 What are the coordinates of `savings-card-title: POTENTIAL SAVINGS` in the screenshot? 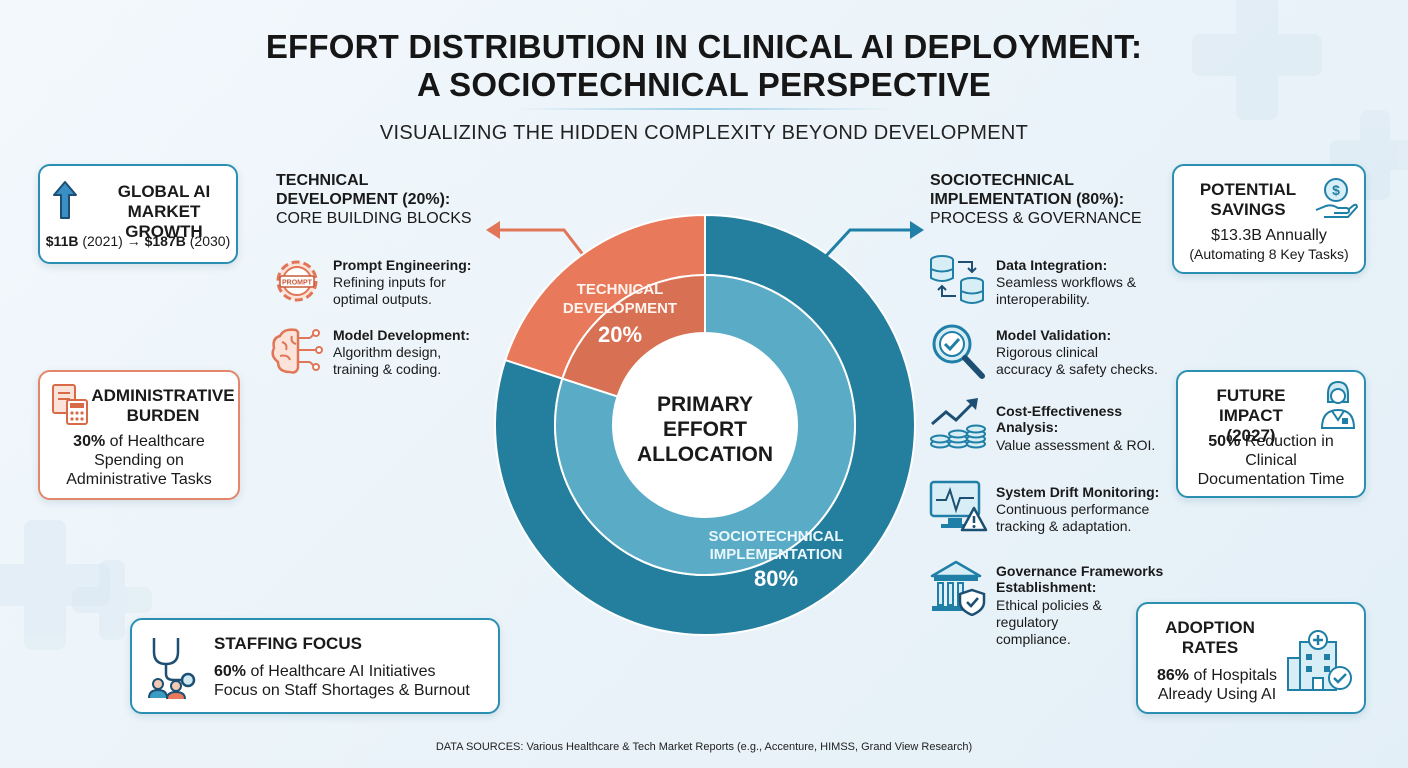 It's located at (1248, 200).